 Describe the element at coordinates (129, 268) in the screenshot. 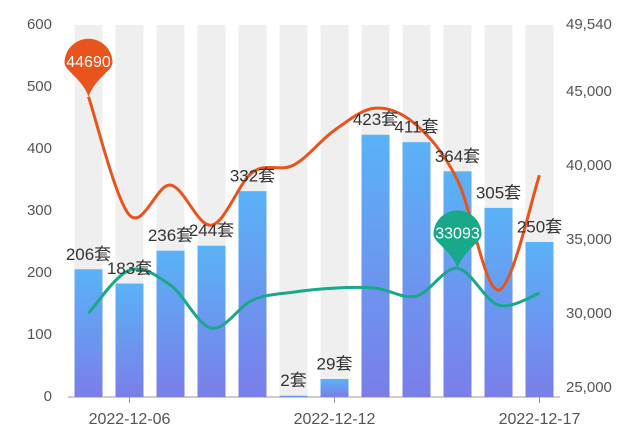

I see `data-label: 183套` at that location.